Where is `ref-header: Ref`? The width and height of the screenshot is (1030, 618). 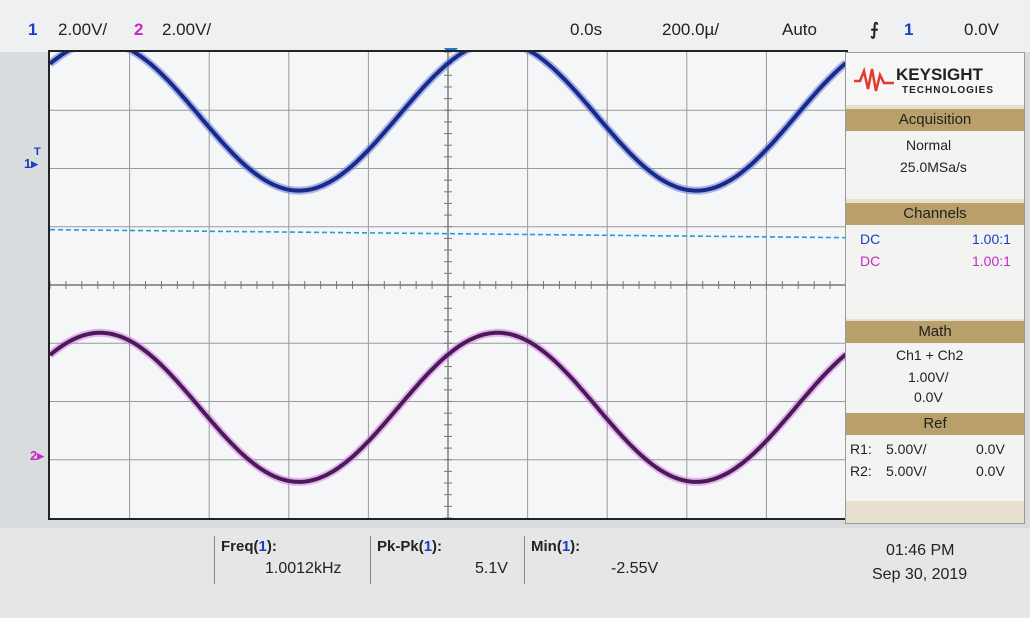 ref-header: Ref is located at coordinates (935, 424).